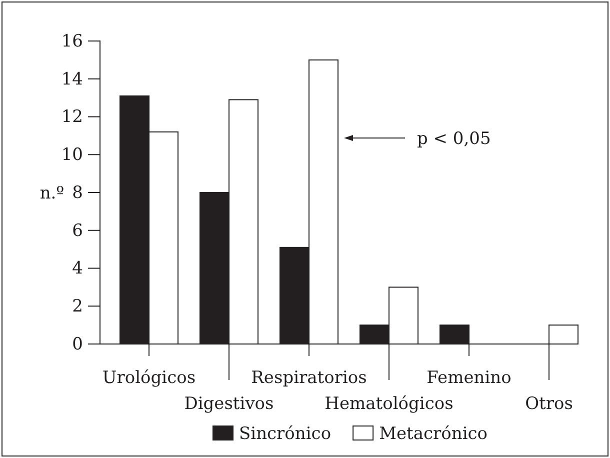 This screenshot has height=458, width=610. What do you see at coordinates (77, 268) in the screenshot?
I see `y-tick-label: 4` at bounding box center [77, 268].